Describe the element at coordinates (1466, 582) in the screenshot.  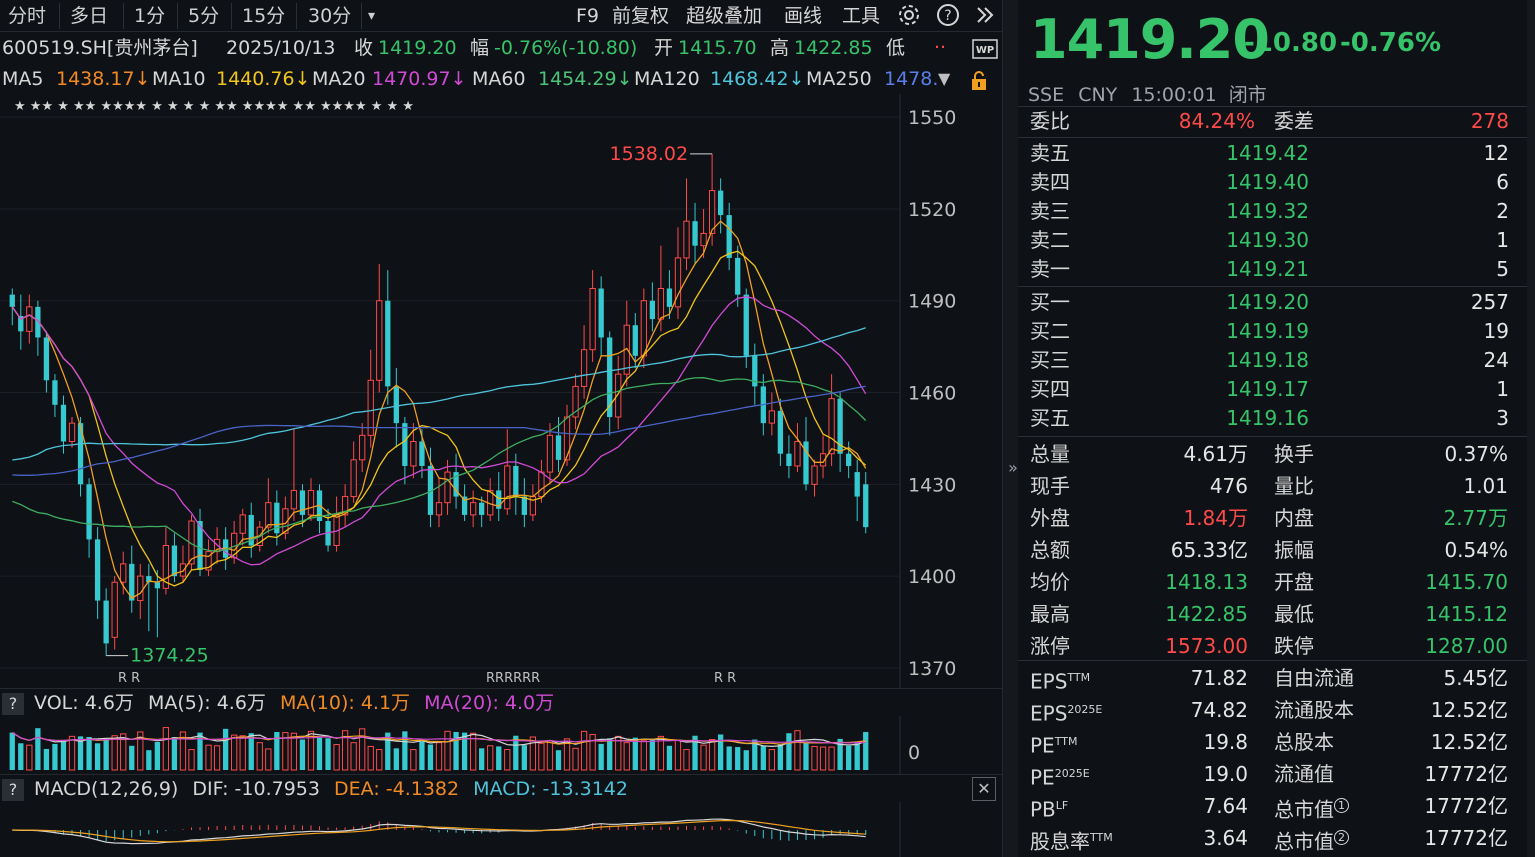
I see `stat-value: 1415.70` at that location.